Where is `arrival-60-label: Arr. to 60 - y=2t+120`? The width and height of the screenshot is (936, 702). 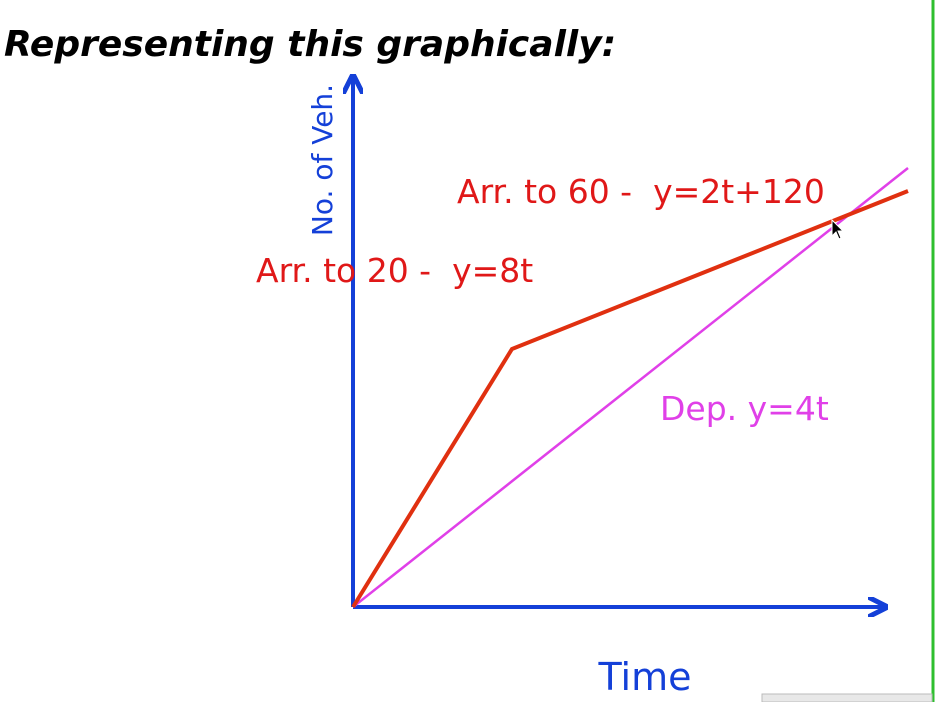
arrival-60-label: Arr. to 60 - y=2t+120 is located at coordinates (641, 191).